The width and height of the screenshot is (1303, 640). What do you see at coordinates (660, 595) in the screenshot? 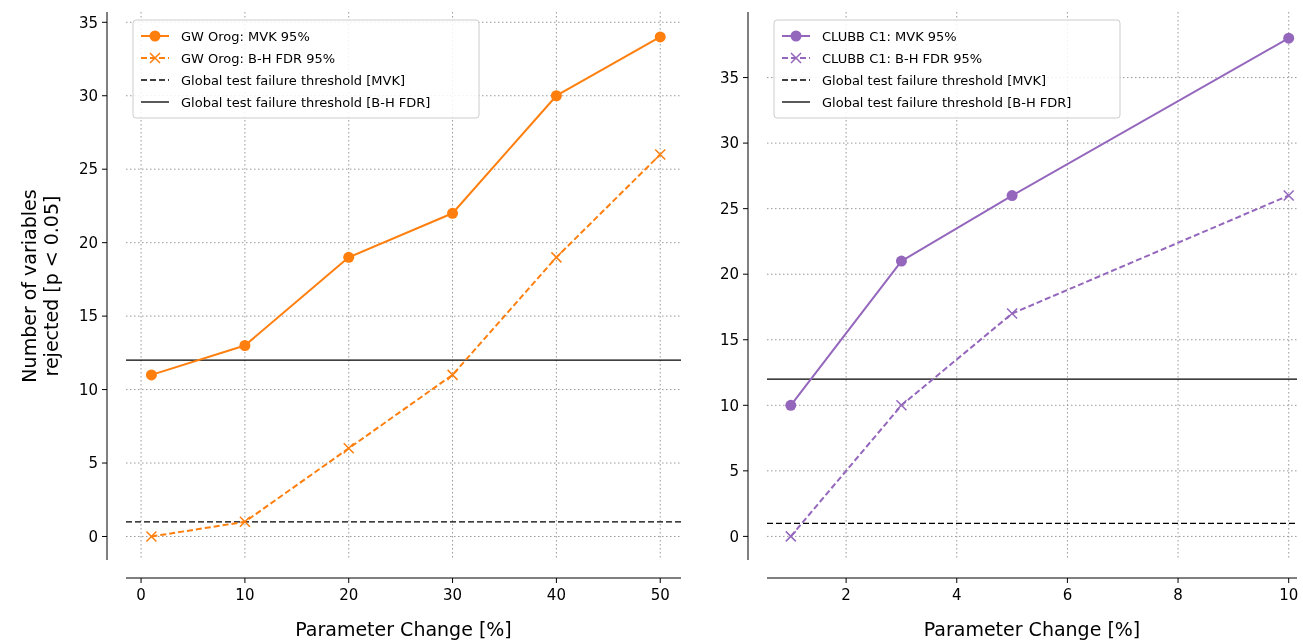
I see `x-tick-label: 50` at bounding box center [660, 595].